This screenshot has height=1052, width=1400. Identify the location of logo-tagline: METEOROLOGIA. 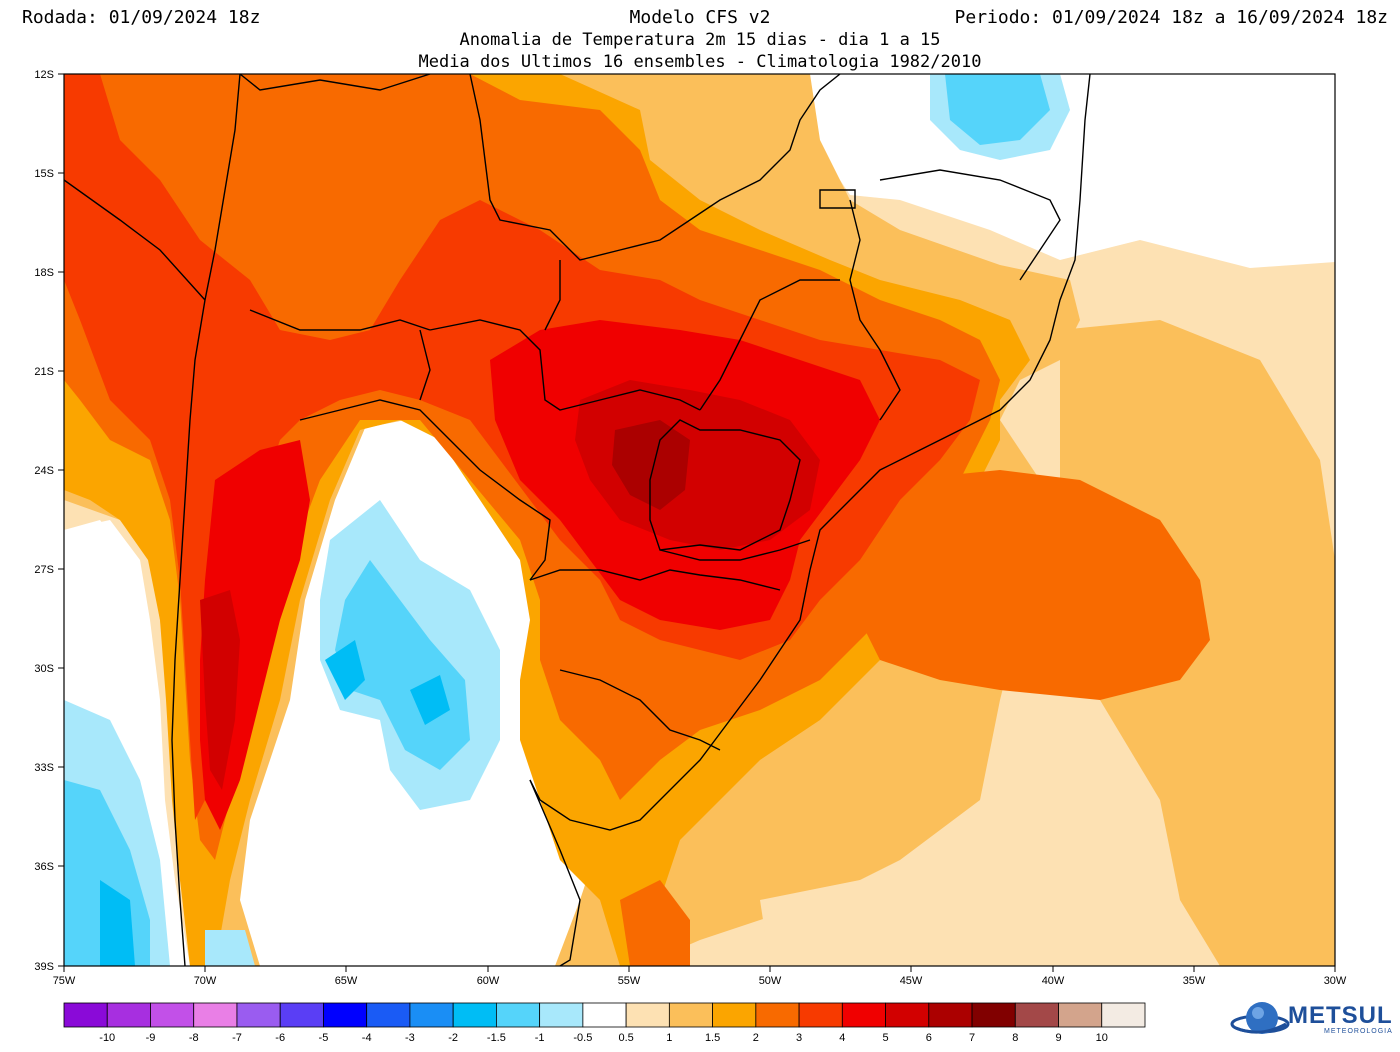
(1358, 1031).